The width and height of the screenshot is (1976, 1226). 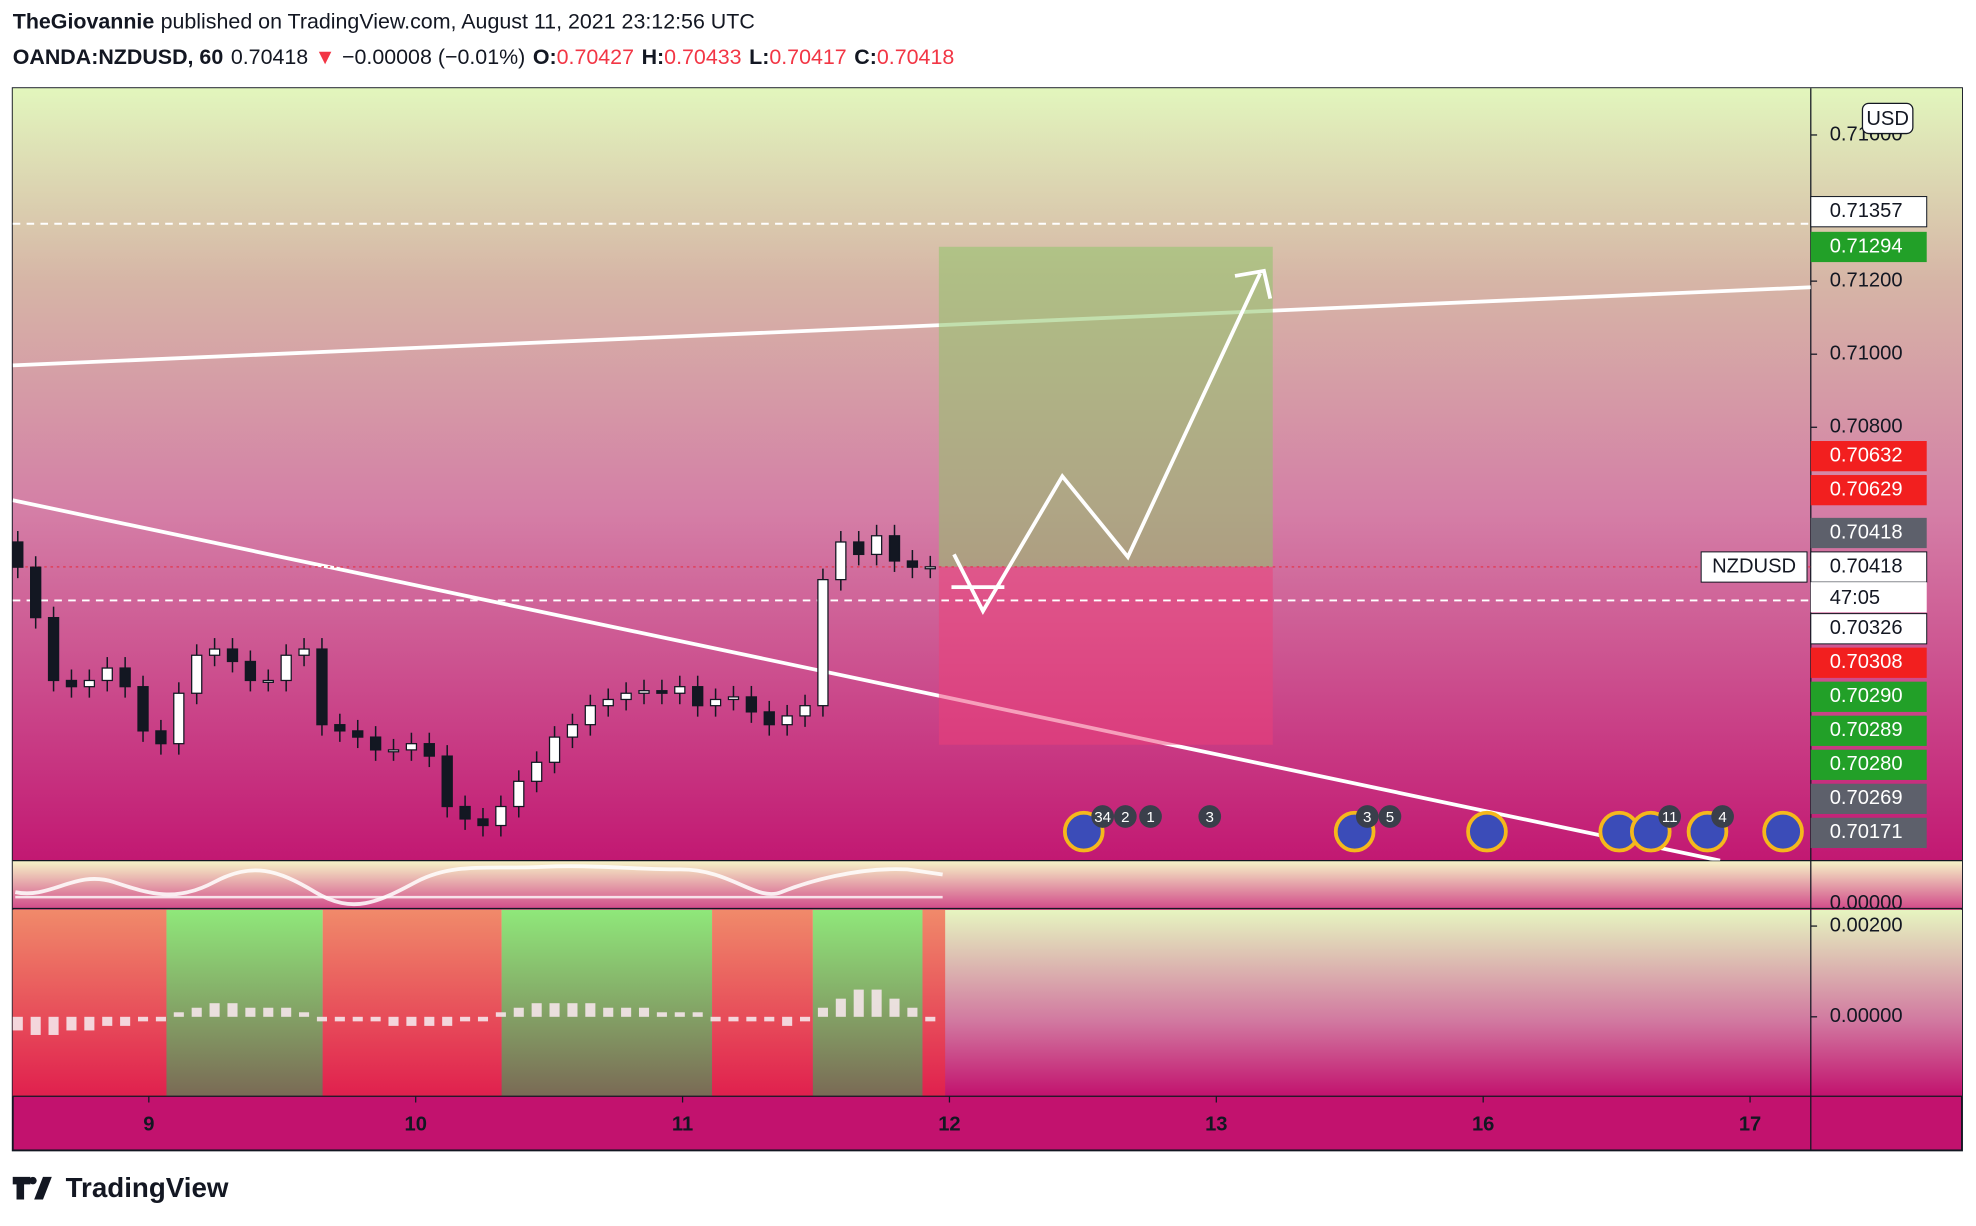 I want to click on ohlc-value: 0.70433, so click(x=702, y=57).